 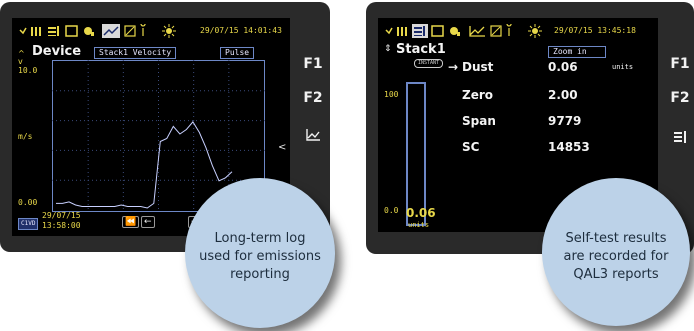 I want to click on mode-selector: Pulse, so click(x=237, y=53).